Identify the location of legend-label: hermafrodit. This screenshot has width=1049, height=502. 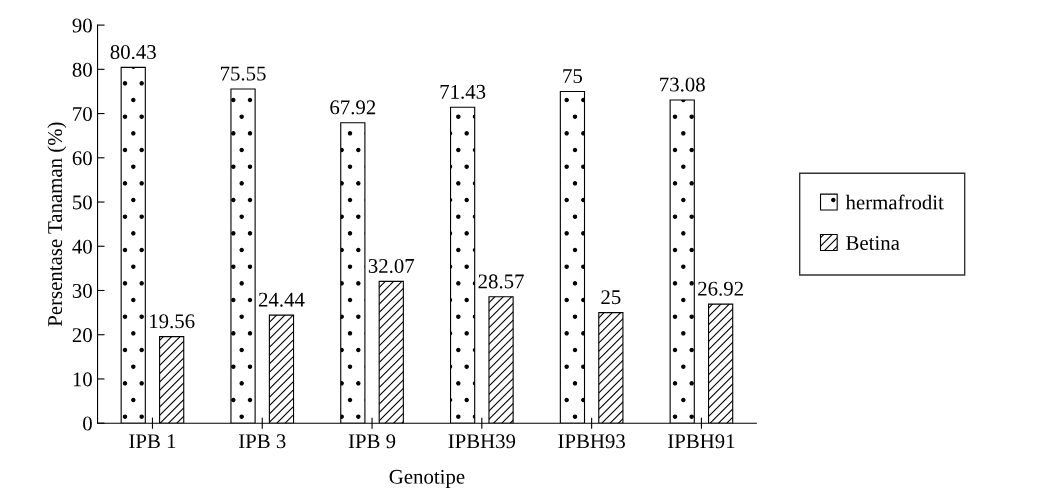
(894, 202).